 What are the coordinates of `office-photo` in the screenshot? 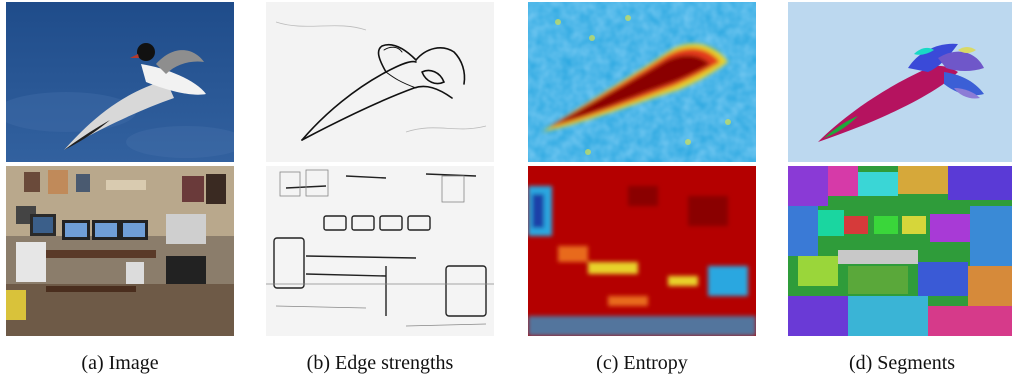 It's located at (120, 251).